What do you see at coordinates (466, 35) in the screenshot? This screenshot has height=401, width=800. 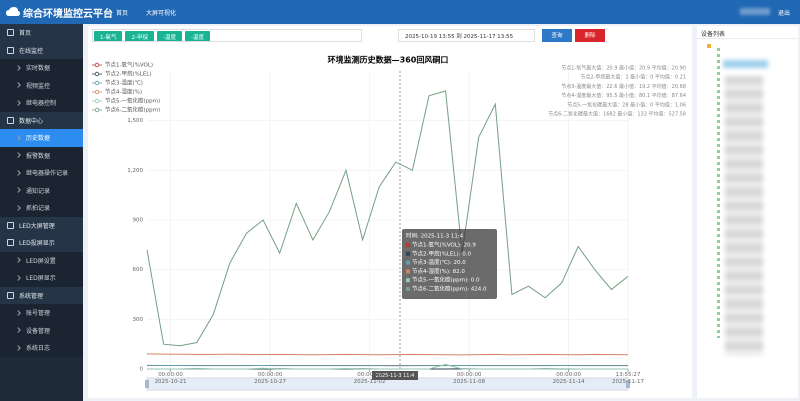 I see `date-range: 2025-10-19 13:55 到 2025-11-17 13:55` at bounding box center [466, 35].